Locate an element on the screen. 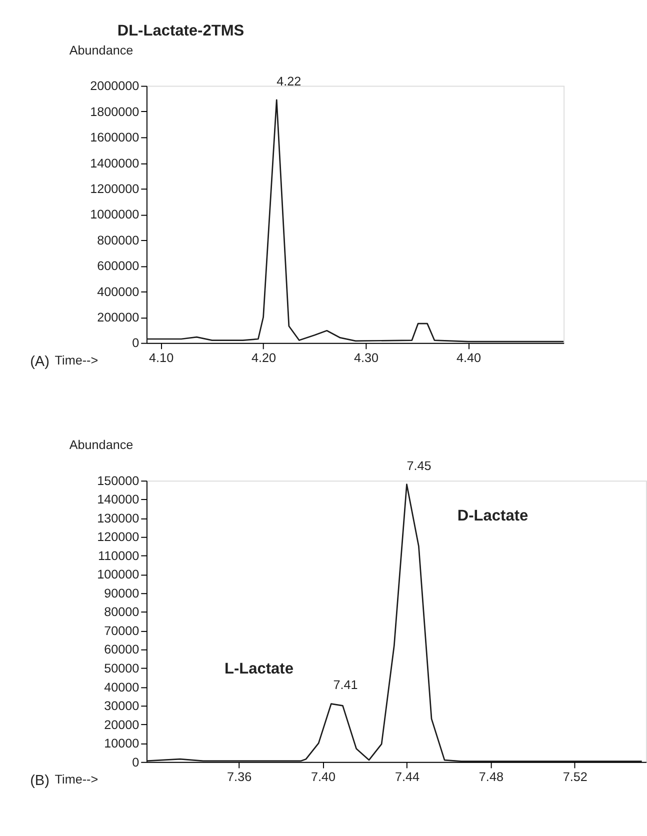  y-tick-label: 120000 is located at coordinates (118, 537).